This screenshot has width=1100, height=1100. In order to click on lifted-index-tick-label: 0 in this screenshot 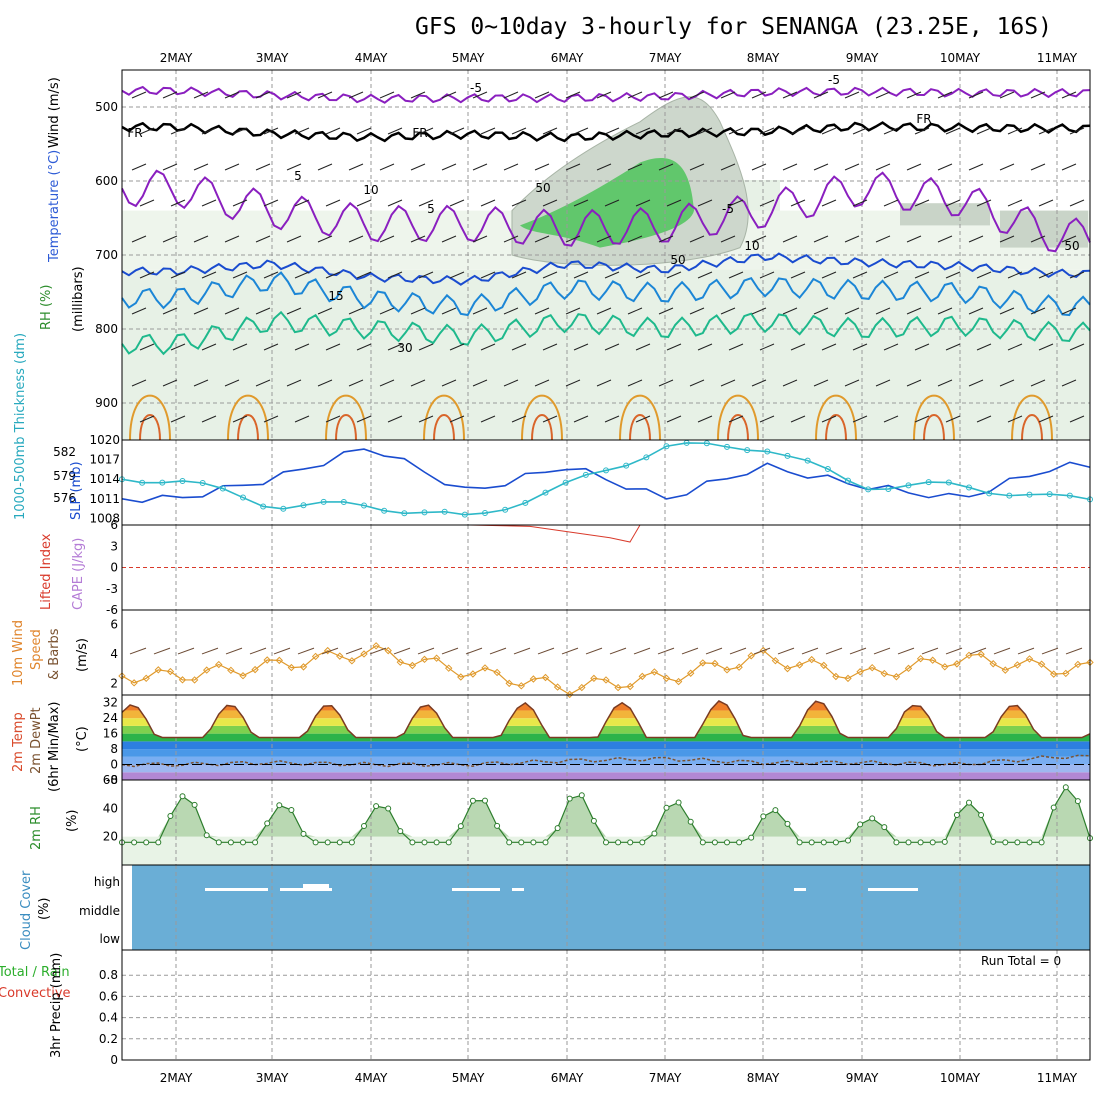, I will do `click(114, 568)`.